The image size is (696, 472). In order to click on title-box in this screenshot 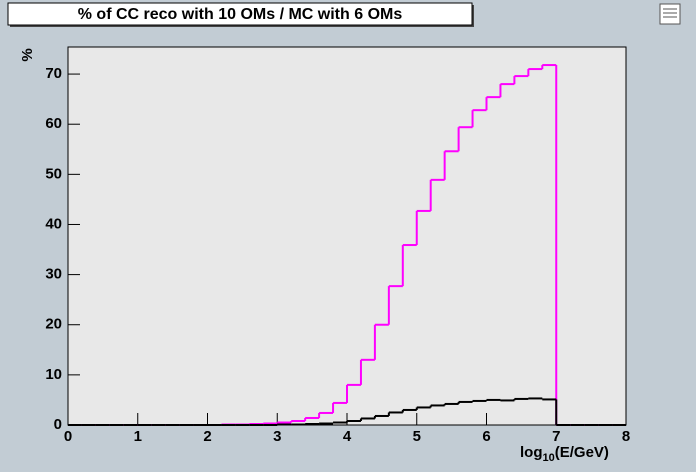, I will do `click(240, 14)`.